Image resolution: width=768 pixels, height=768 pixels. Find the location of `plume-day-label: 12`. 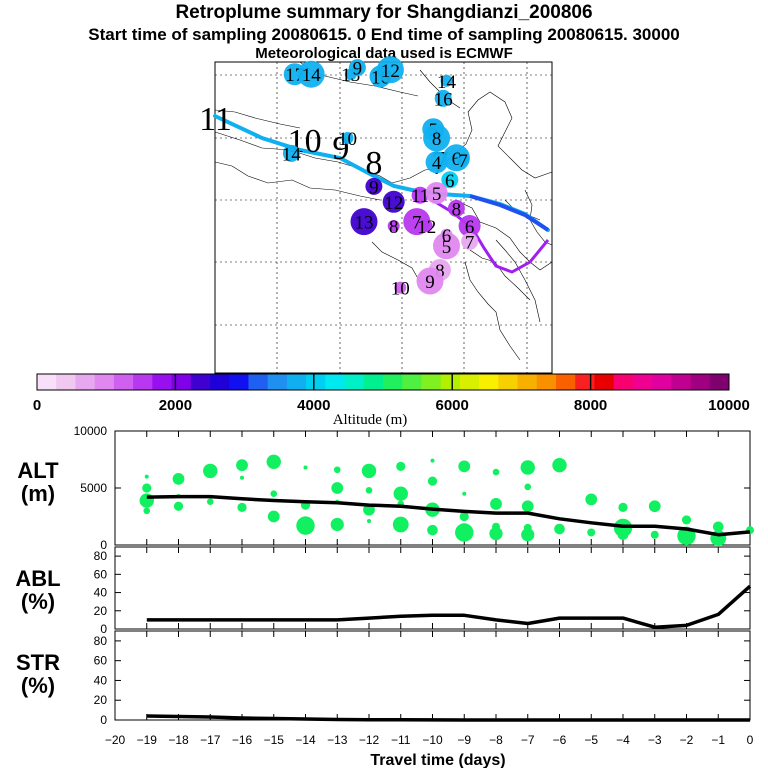

plume-day-label: 12 is located at coordinates (393, 203).